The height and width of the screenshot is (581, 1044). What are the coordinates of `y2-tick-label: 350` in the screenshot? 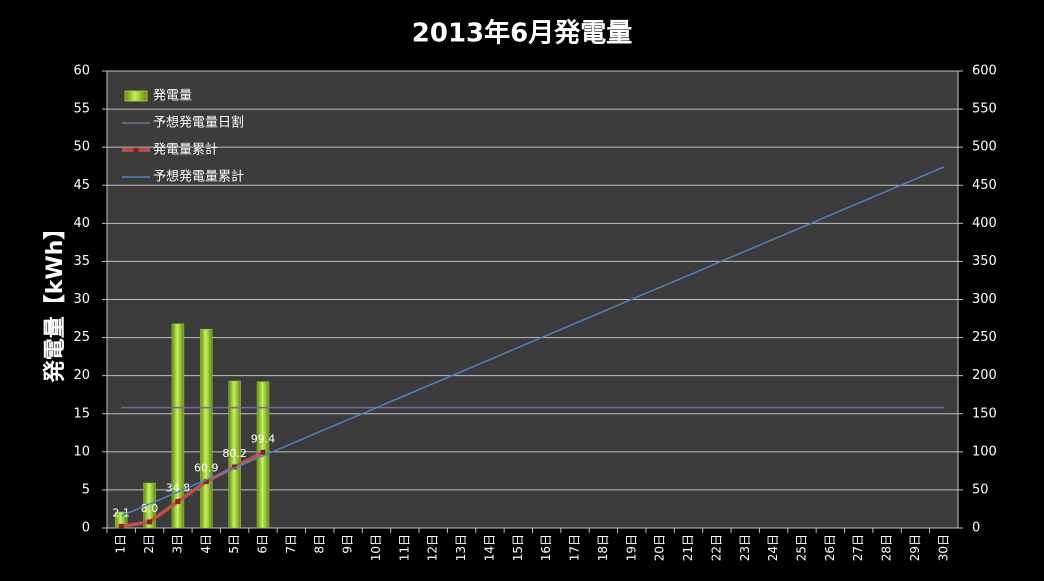 It's located at (984, 261).